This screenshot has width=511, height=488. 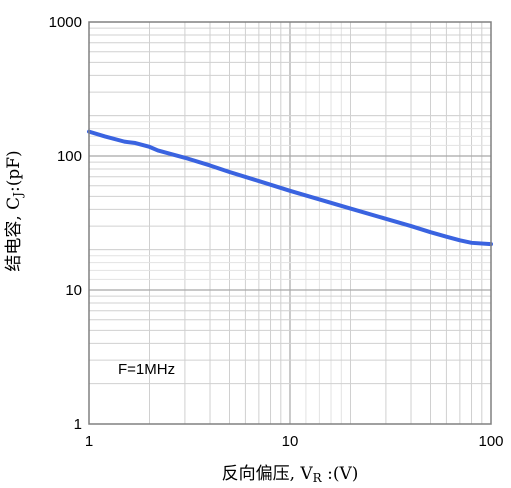 I want to click on x-tick-label: 100, so click(x=490, y=441).